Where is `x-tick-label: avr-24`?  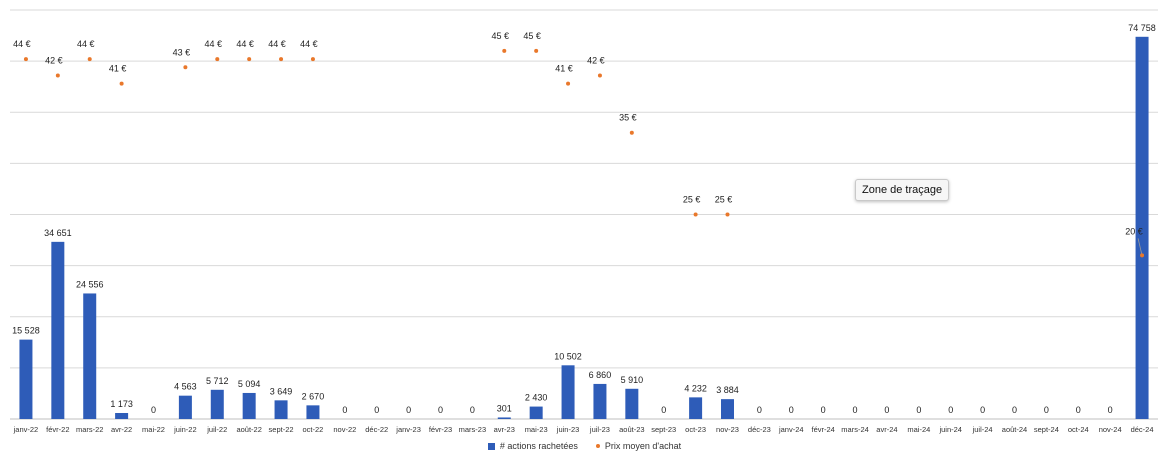 x-tick-label: avr-24 is located at coordinates (886, 429).